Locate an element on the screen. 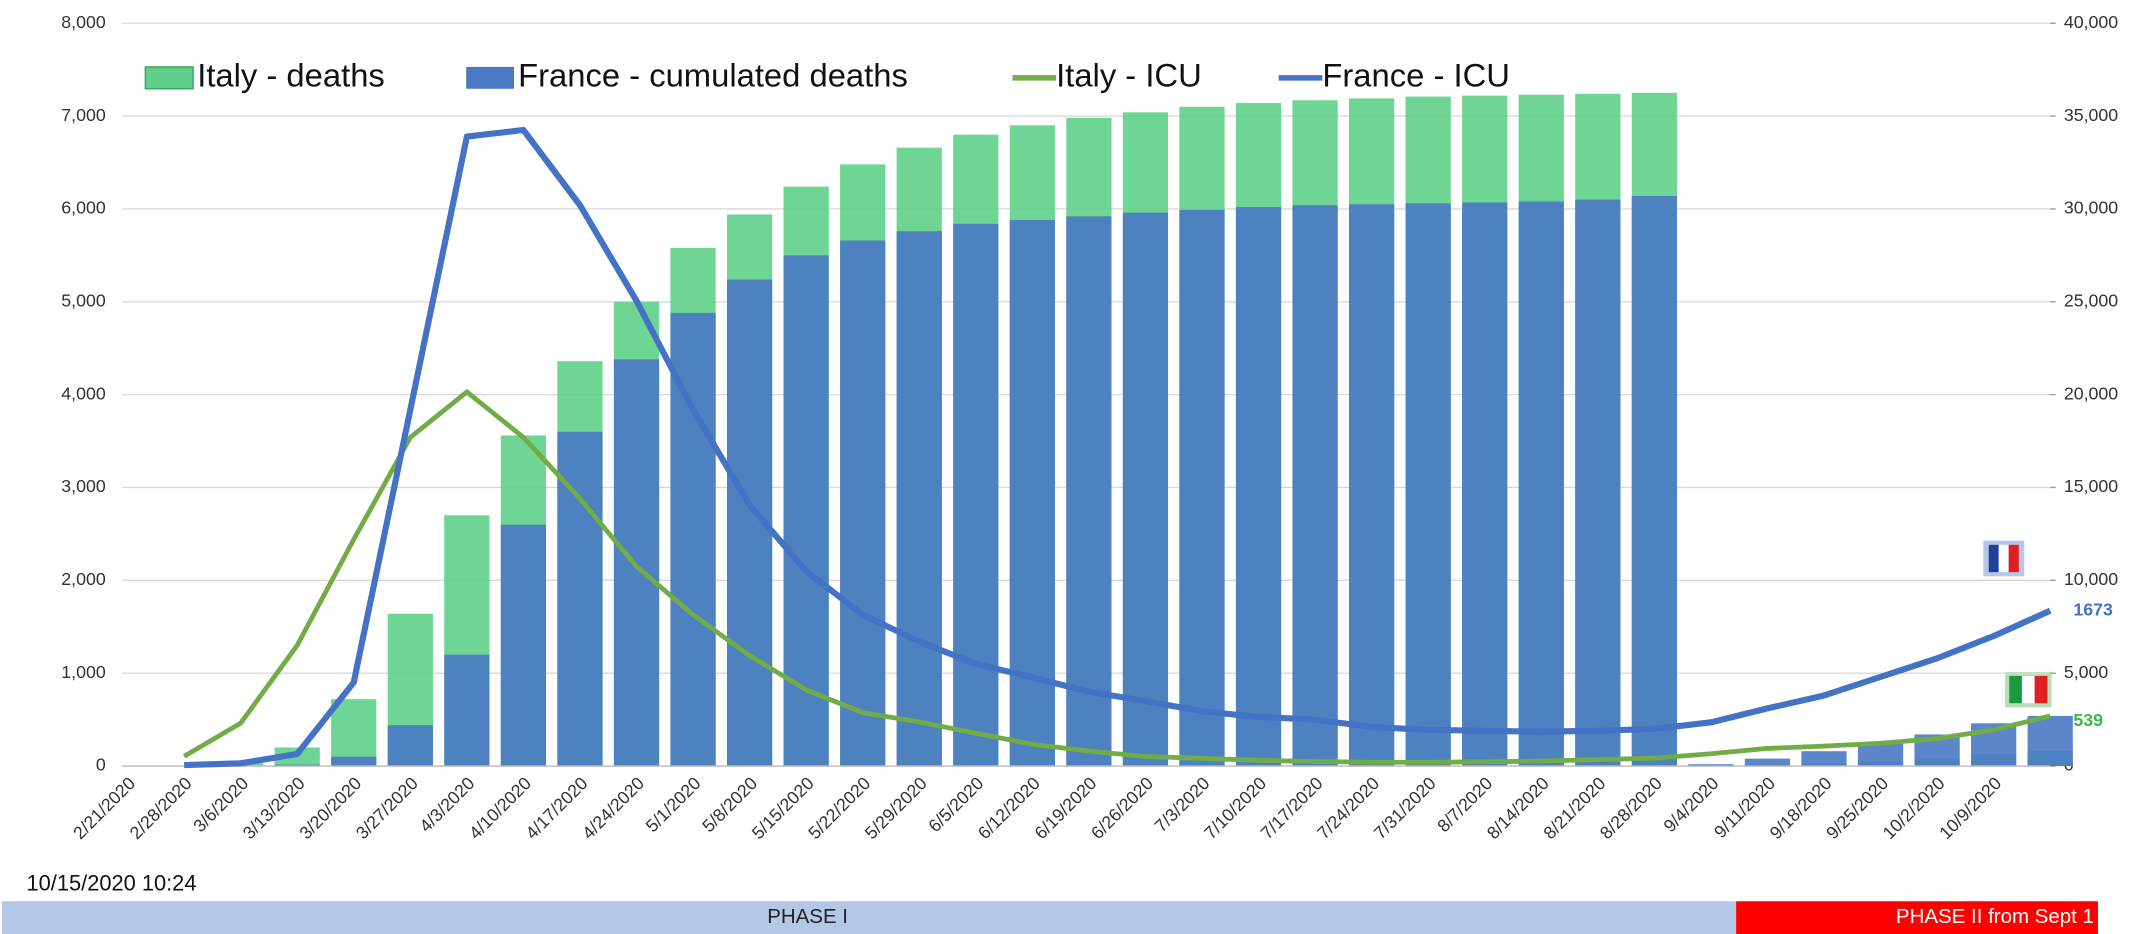 The height and width of the screenshot is (934, 2145). y2-tick-label: 30,000 is located at coordinates (2091, 208).